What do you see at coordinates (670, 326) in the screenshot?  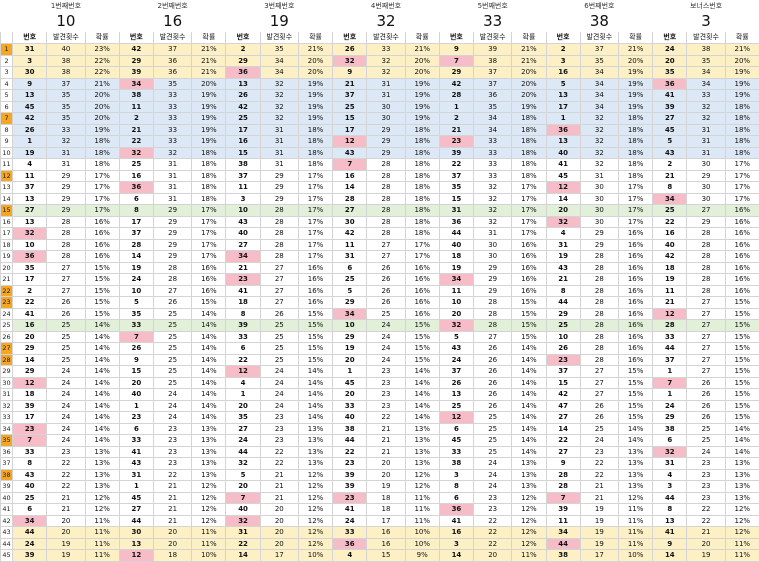 I see `number-cell: 28` at bounding box center [670, 326].